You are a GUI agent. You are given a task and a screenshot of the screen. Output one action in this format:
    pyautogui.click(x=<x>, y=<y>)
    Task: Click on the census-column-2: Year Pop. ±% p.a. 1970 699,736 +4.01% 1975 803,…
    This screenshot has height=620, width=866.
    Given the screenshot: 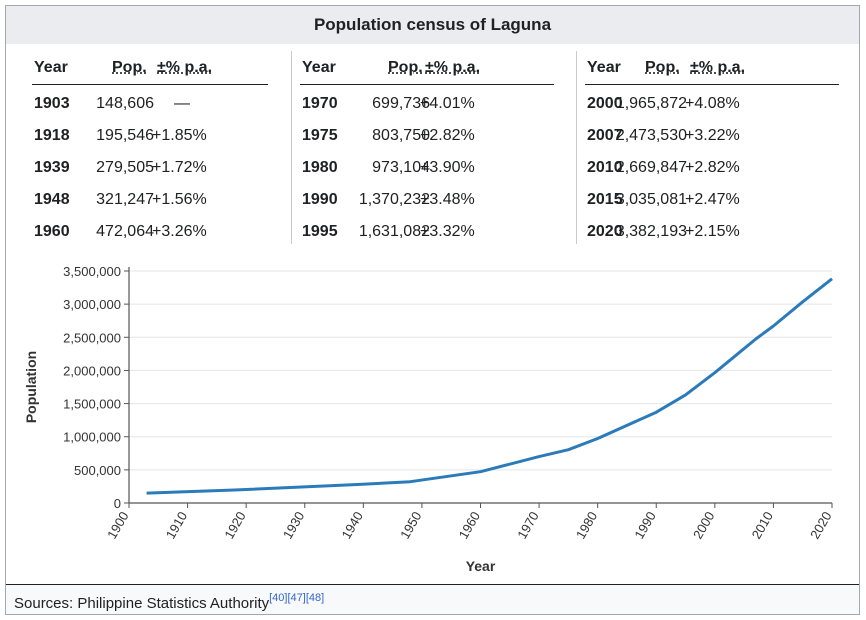 What is the action you would take?
    pyautogui.click(x=431, y=147)
    